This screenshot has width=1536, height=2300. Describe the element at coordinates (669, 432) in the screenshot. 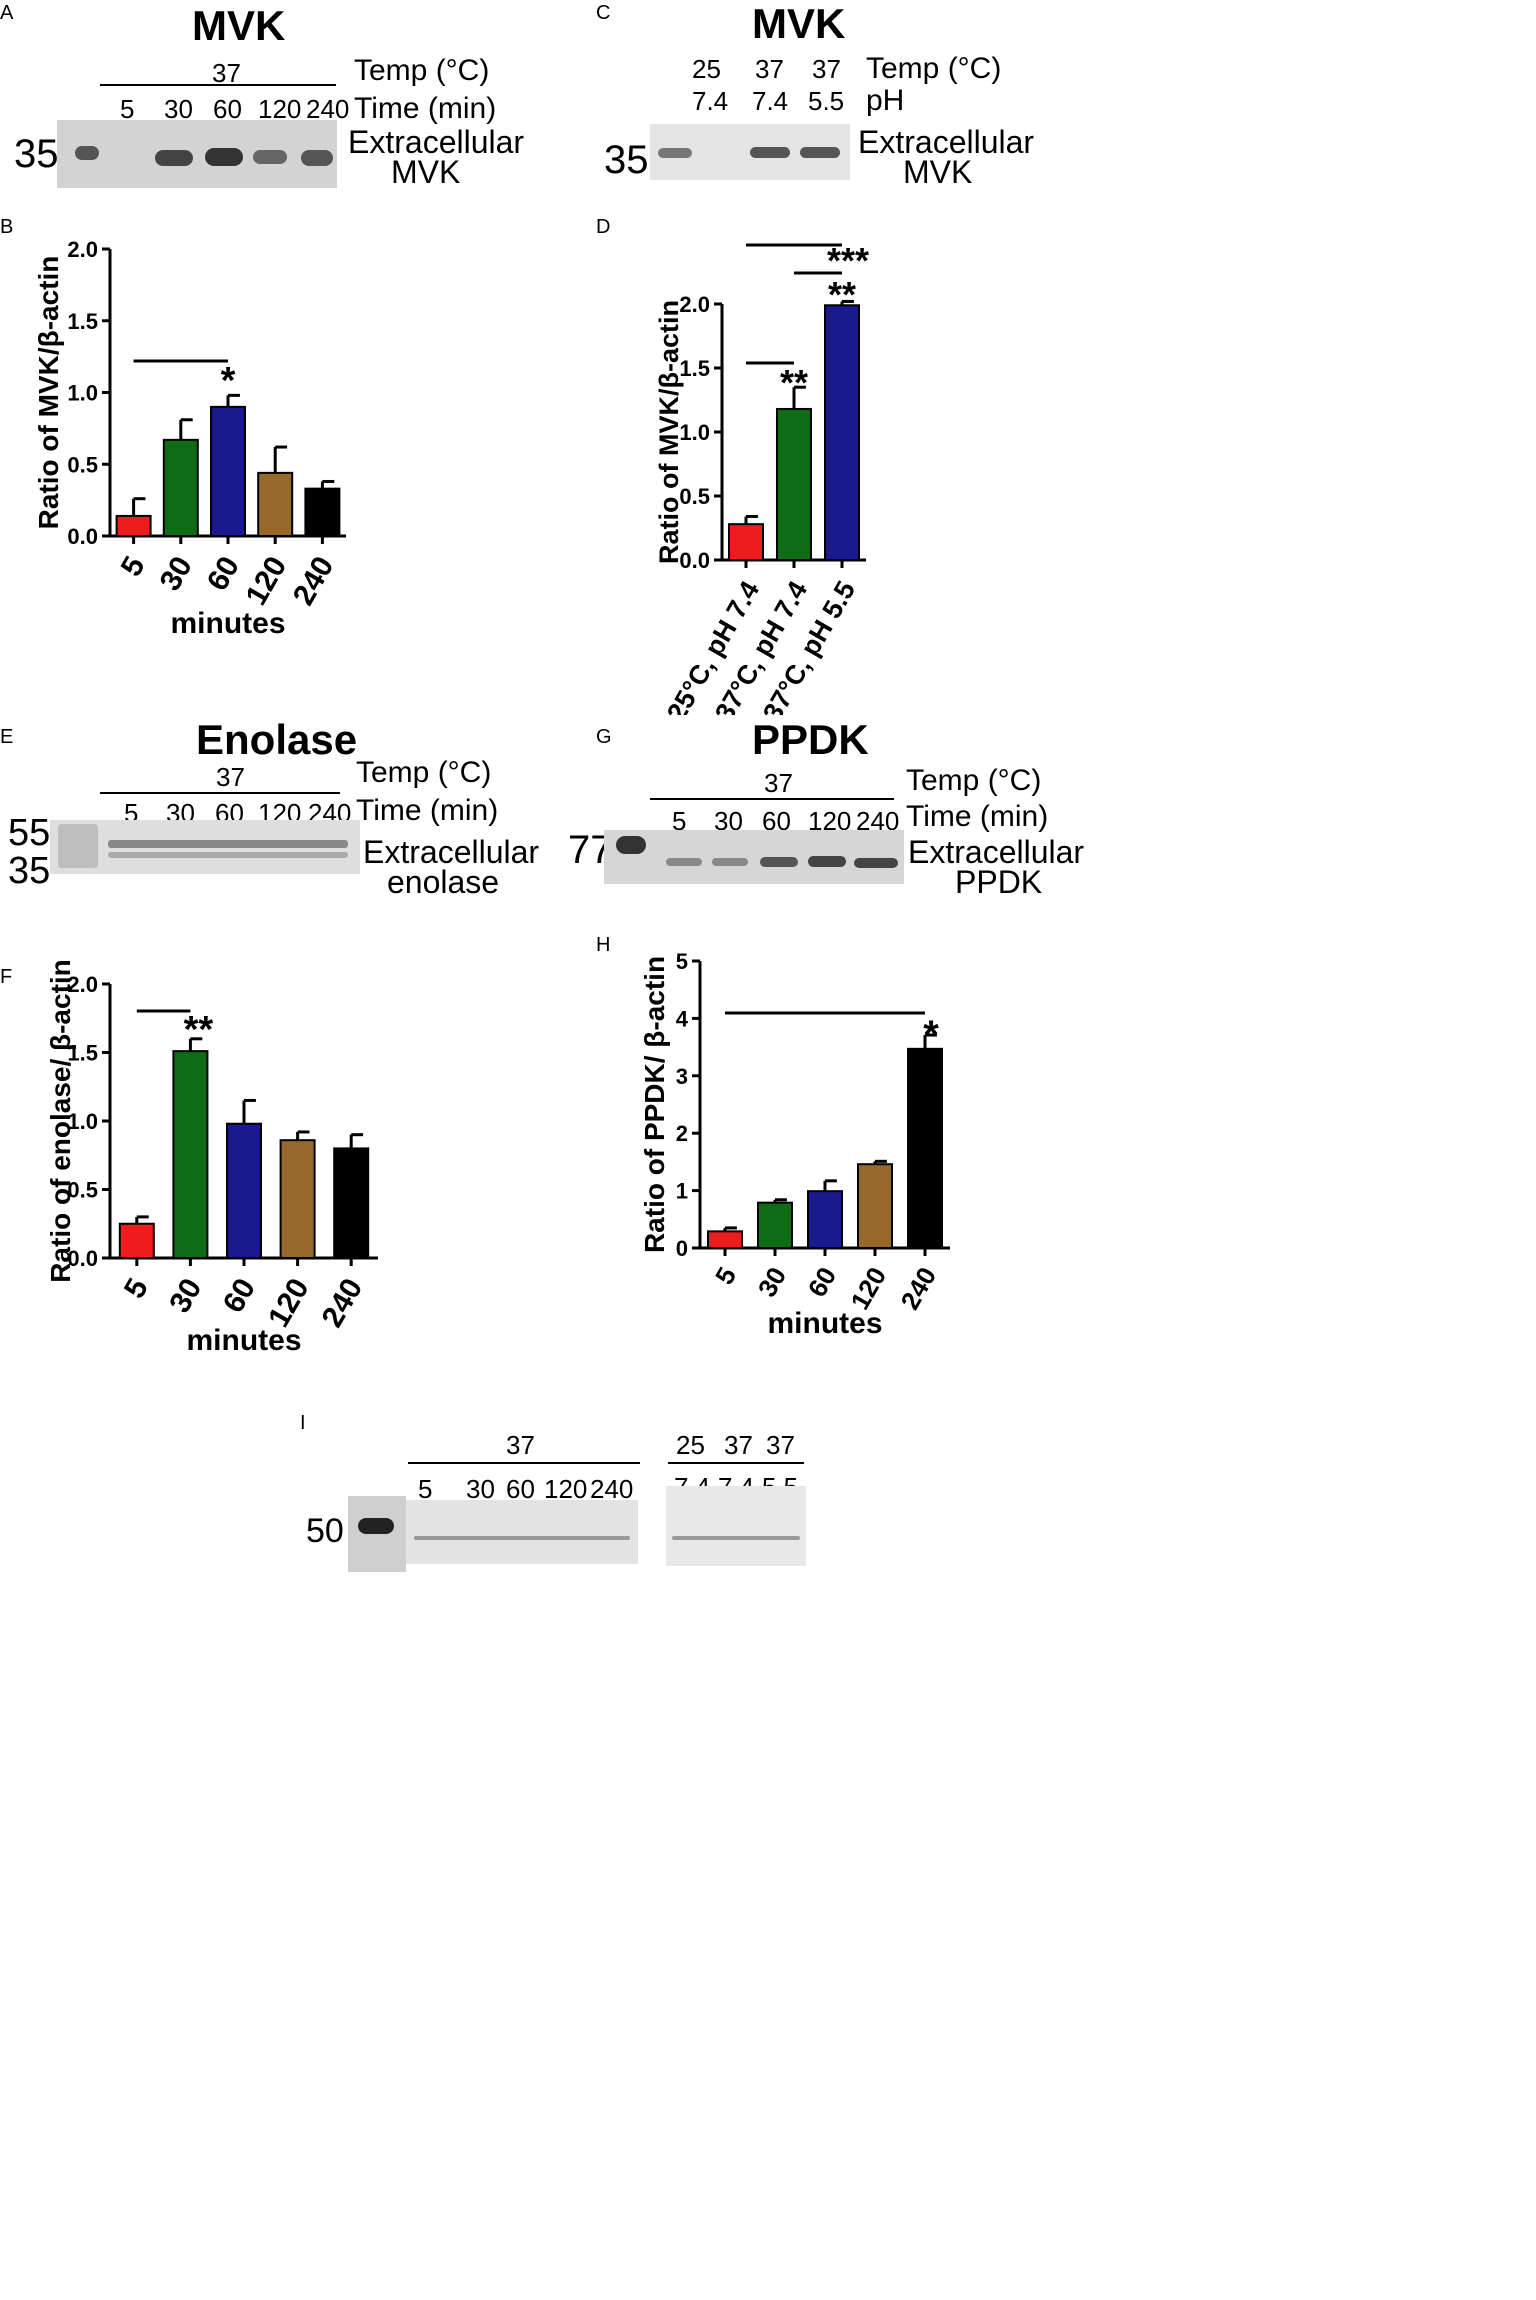

I see `y-axis-label: Ratio of MVK/β-actin` at that location.